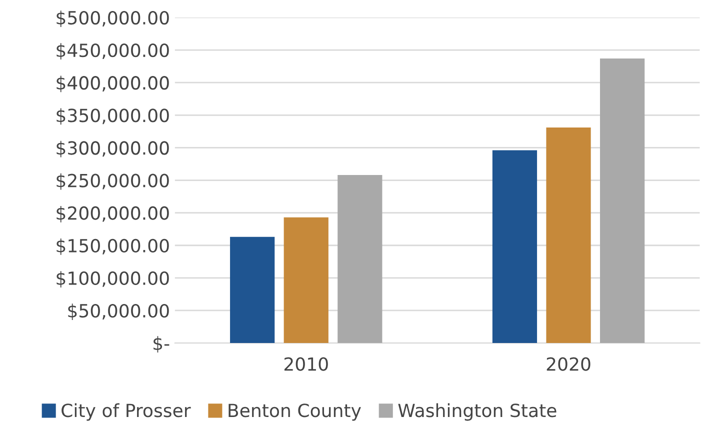 This screenshot has width=714, height=437. I want to click on y-tick-label: $250,000.00, so click(112, 181).